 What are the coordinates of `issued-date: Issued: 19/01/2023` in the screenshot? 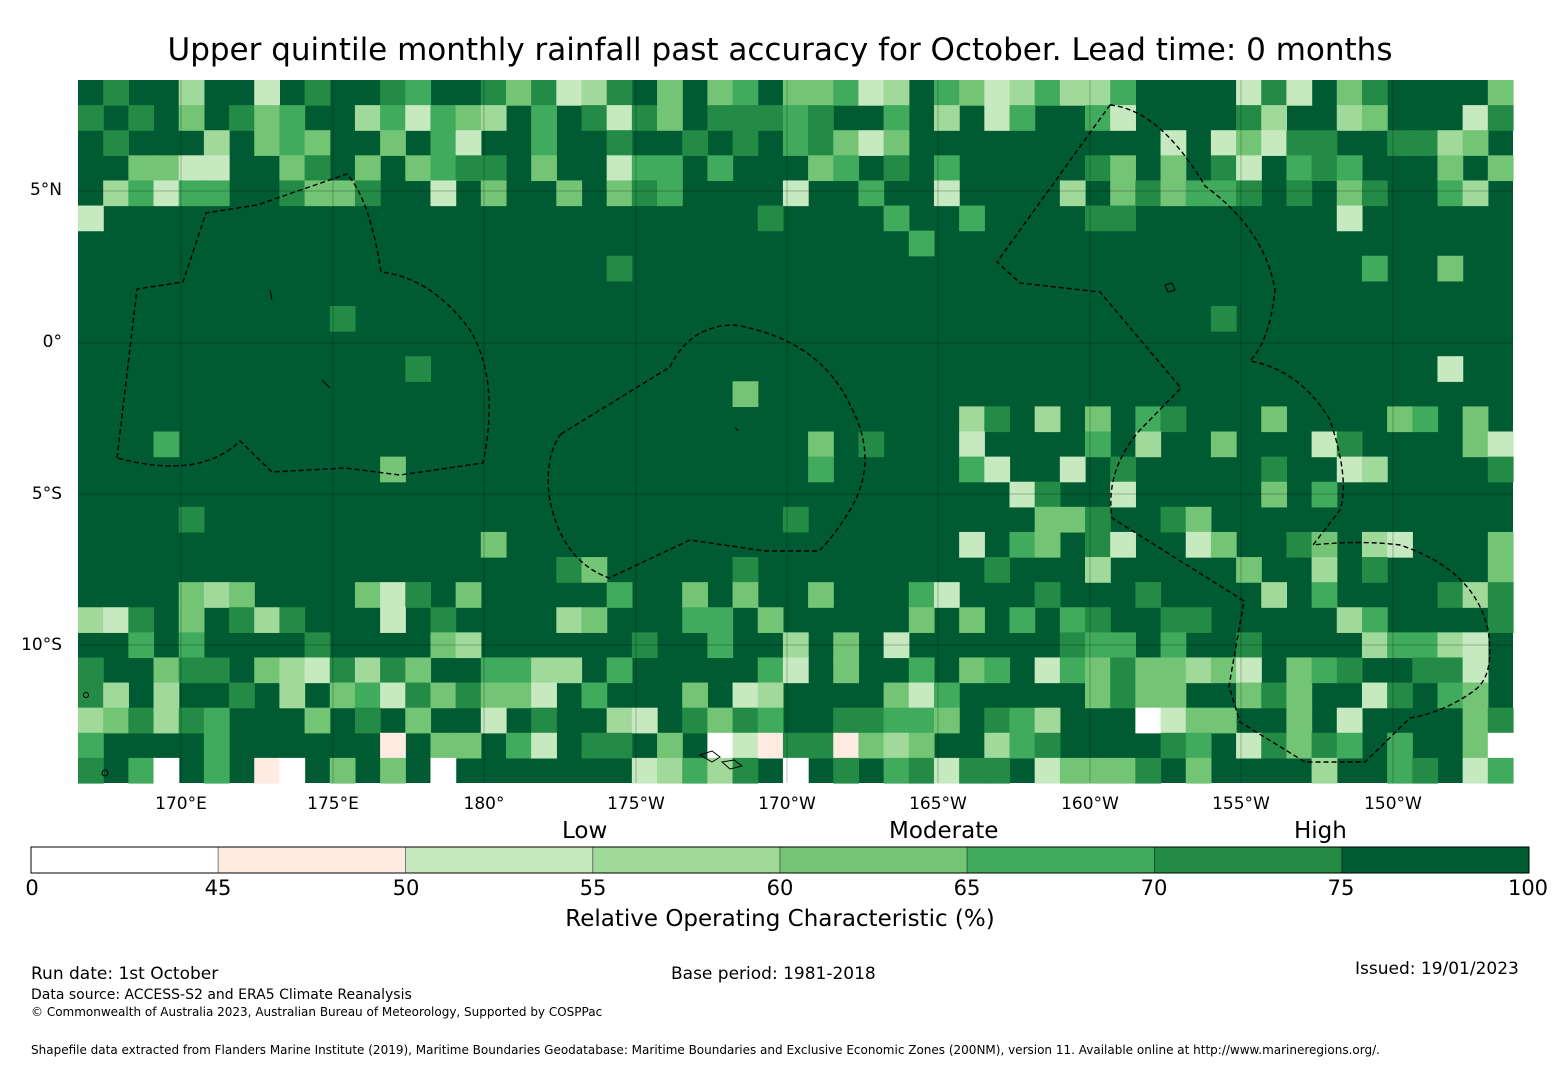 It's located at (1437, 969).